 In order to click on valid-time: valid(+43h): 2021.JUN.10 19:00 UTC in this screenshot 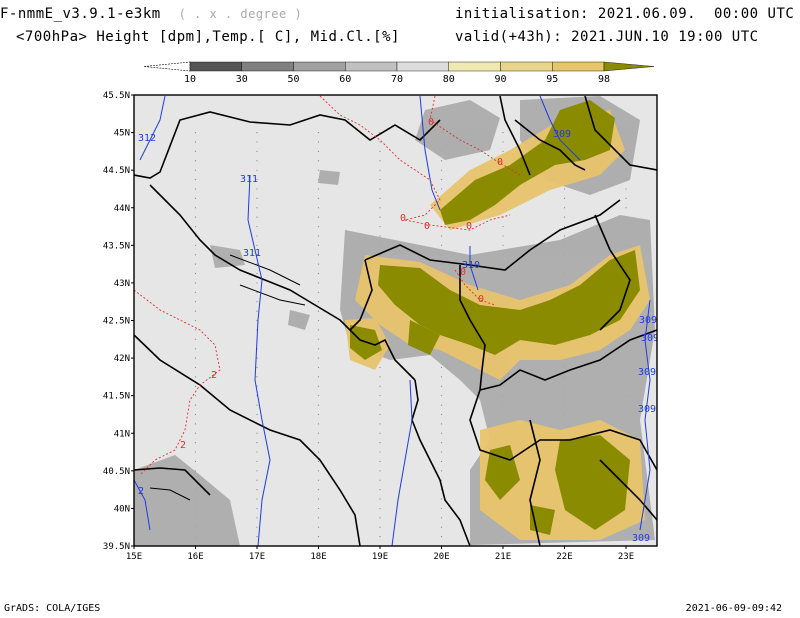, I will do `click(607, 37)`.